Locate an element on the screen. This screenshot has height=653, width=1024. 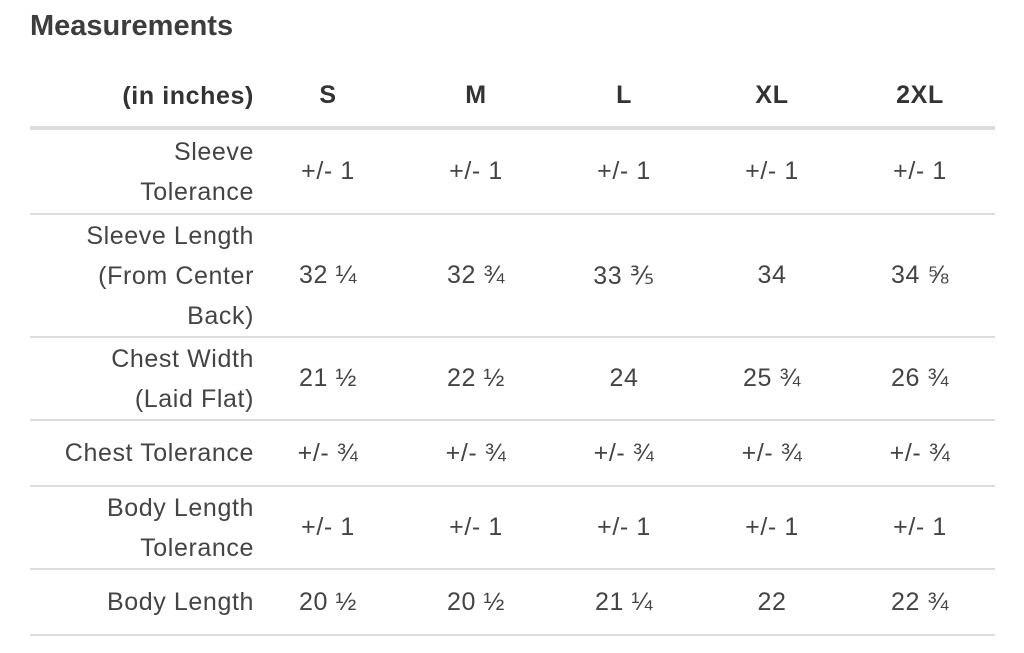
label-text: Chest Width (Laid Flat) is located at coordinates (182, 378).